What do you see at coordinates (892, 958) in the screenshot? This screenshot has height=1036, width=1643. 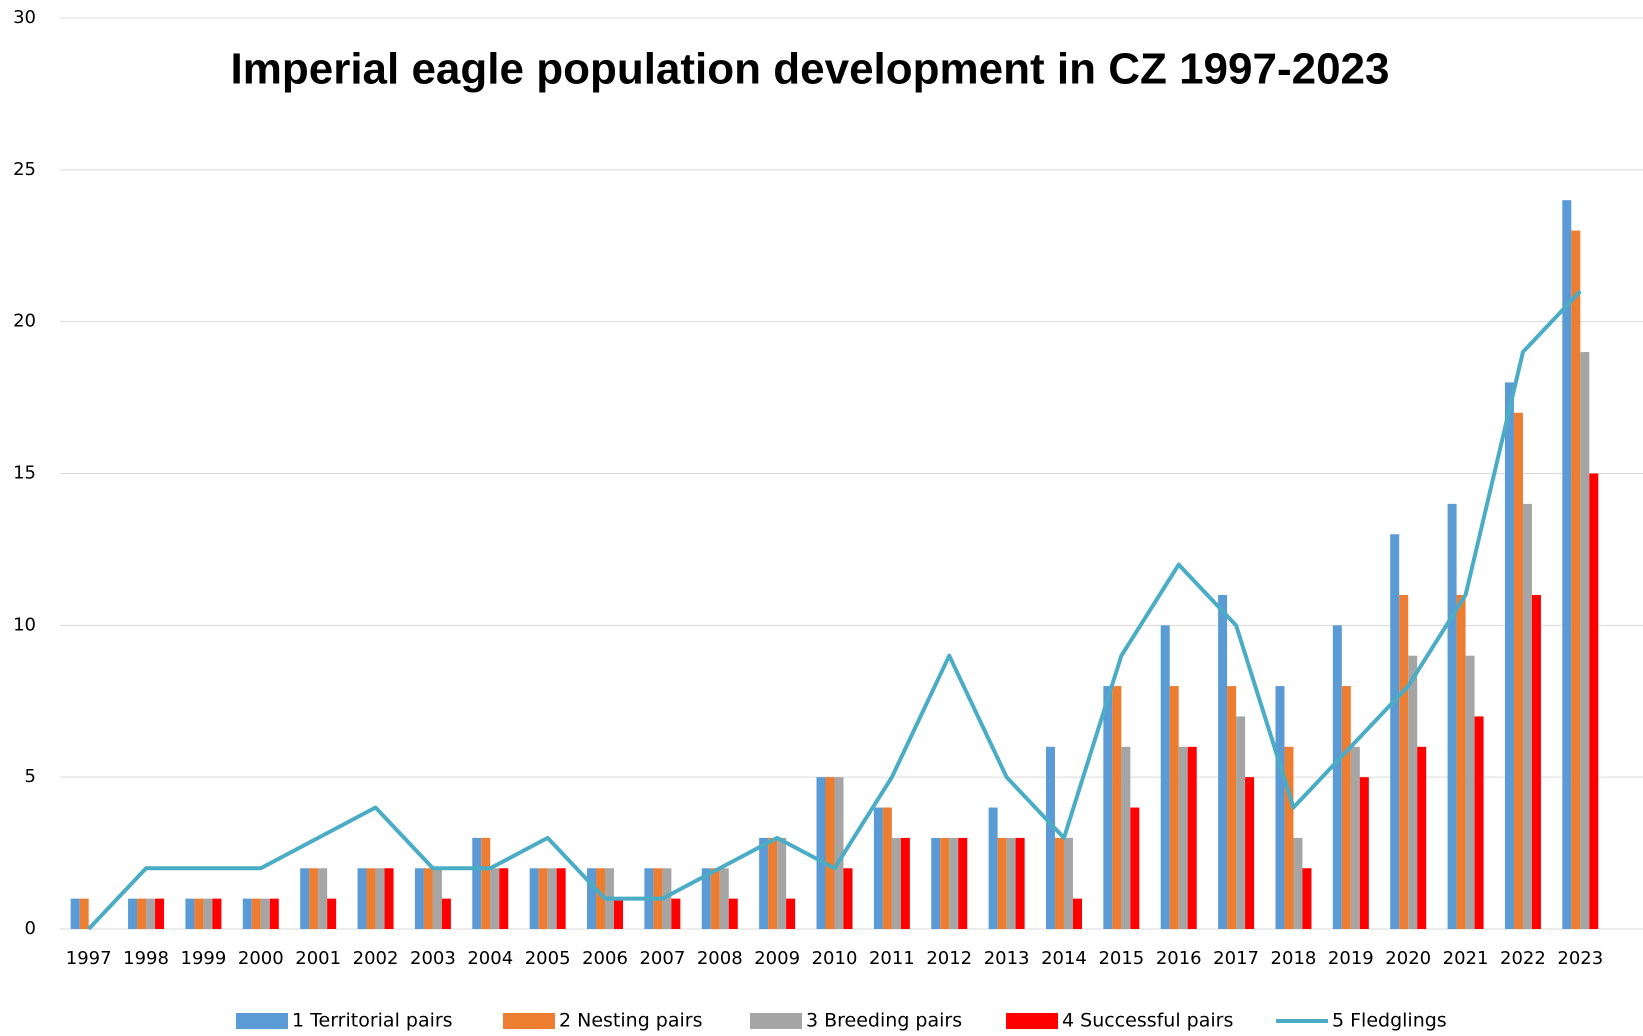 I see `x-tick-label: 2011` at bounding box center [892, 958].